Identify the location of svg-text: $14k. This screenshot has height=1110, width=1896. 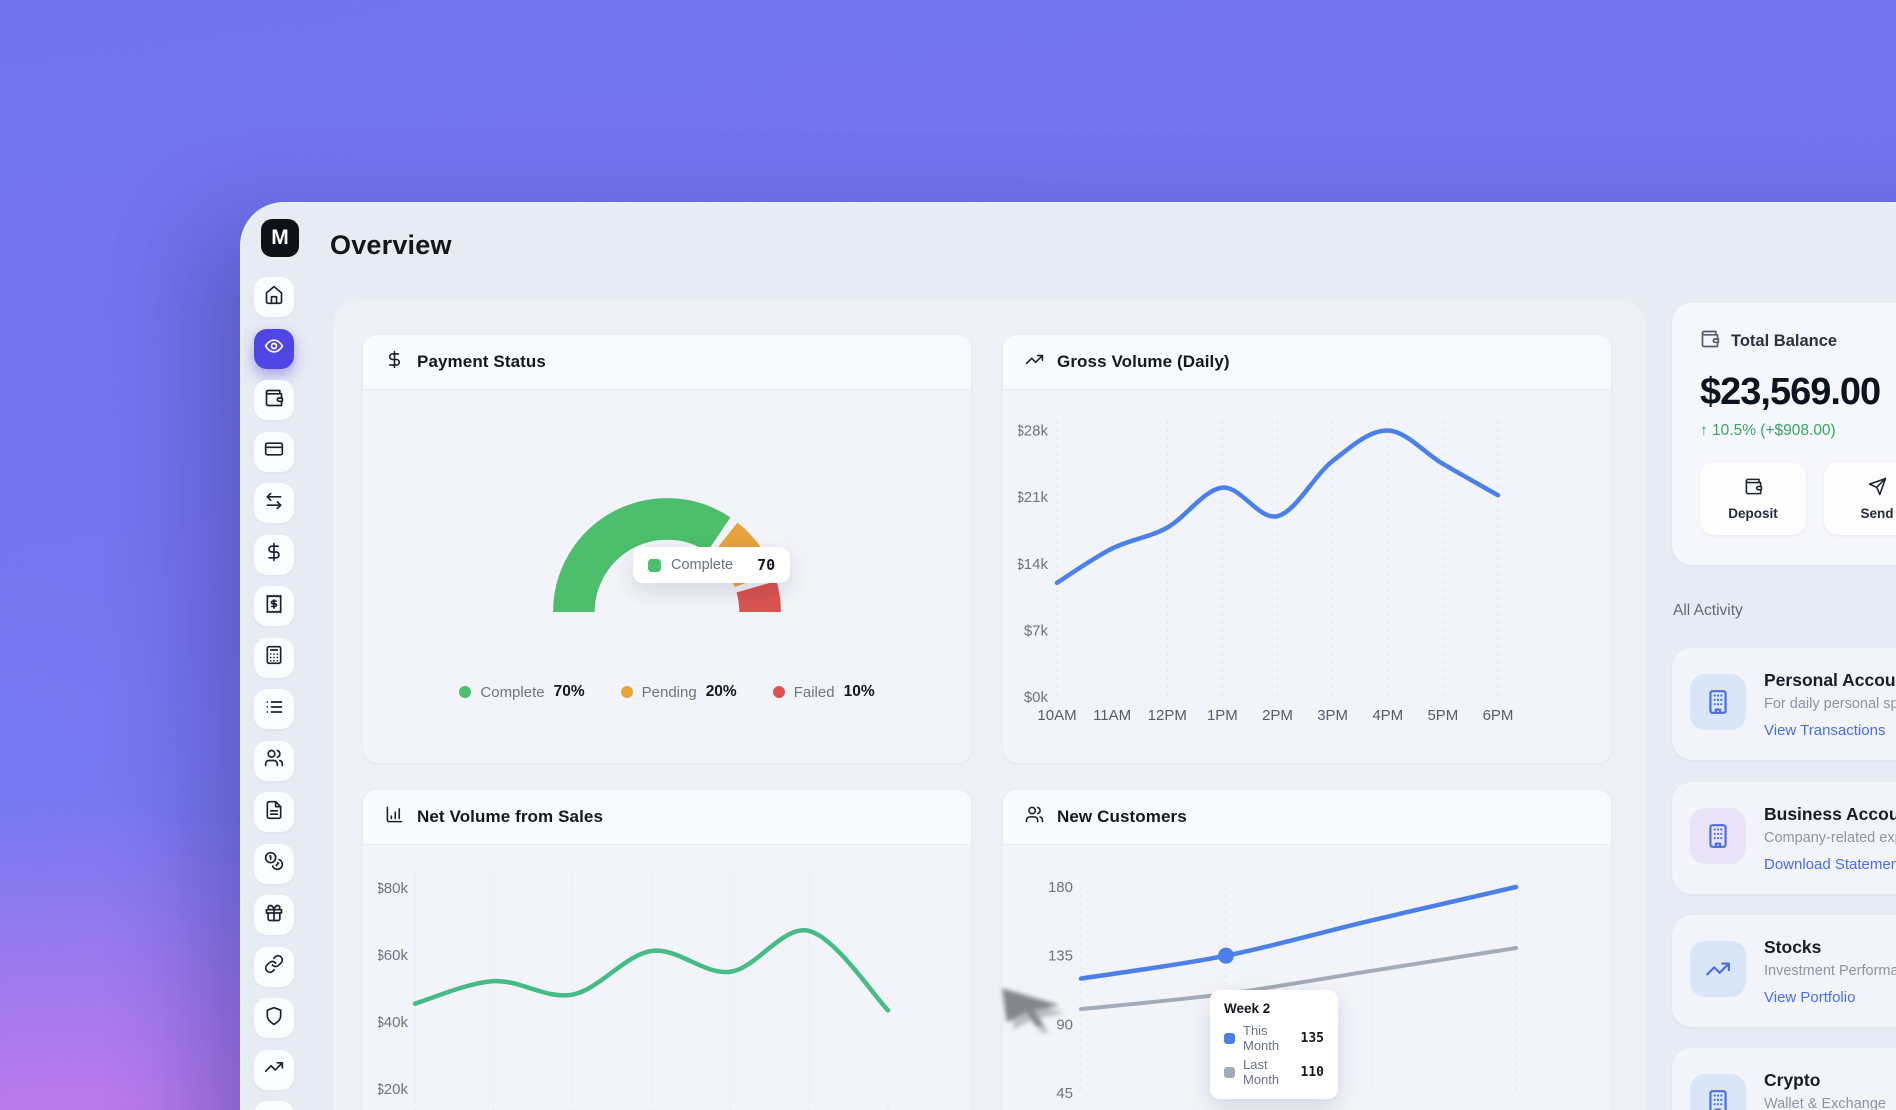
(1033, 564).